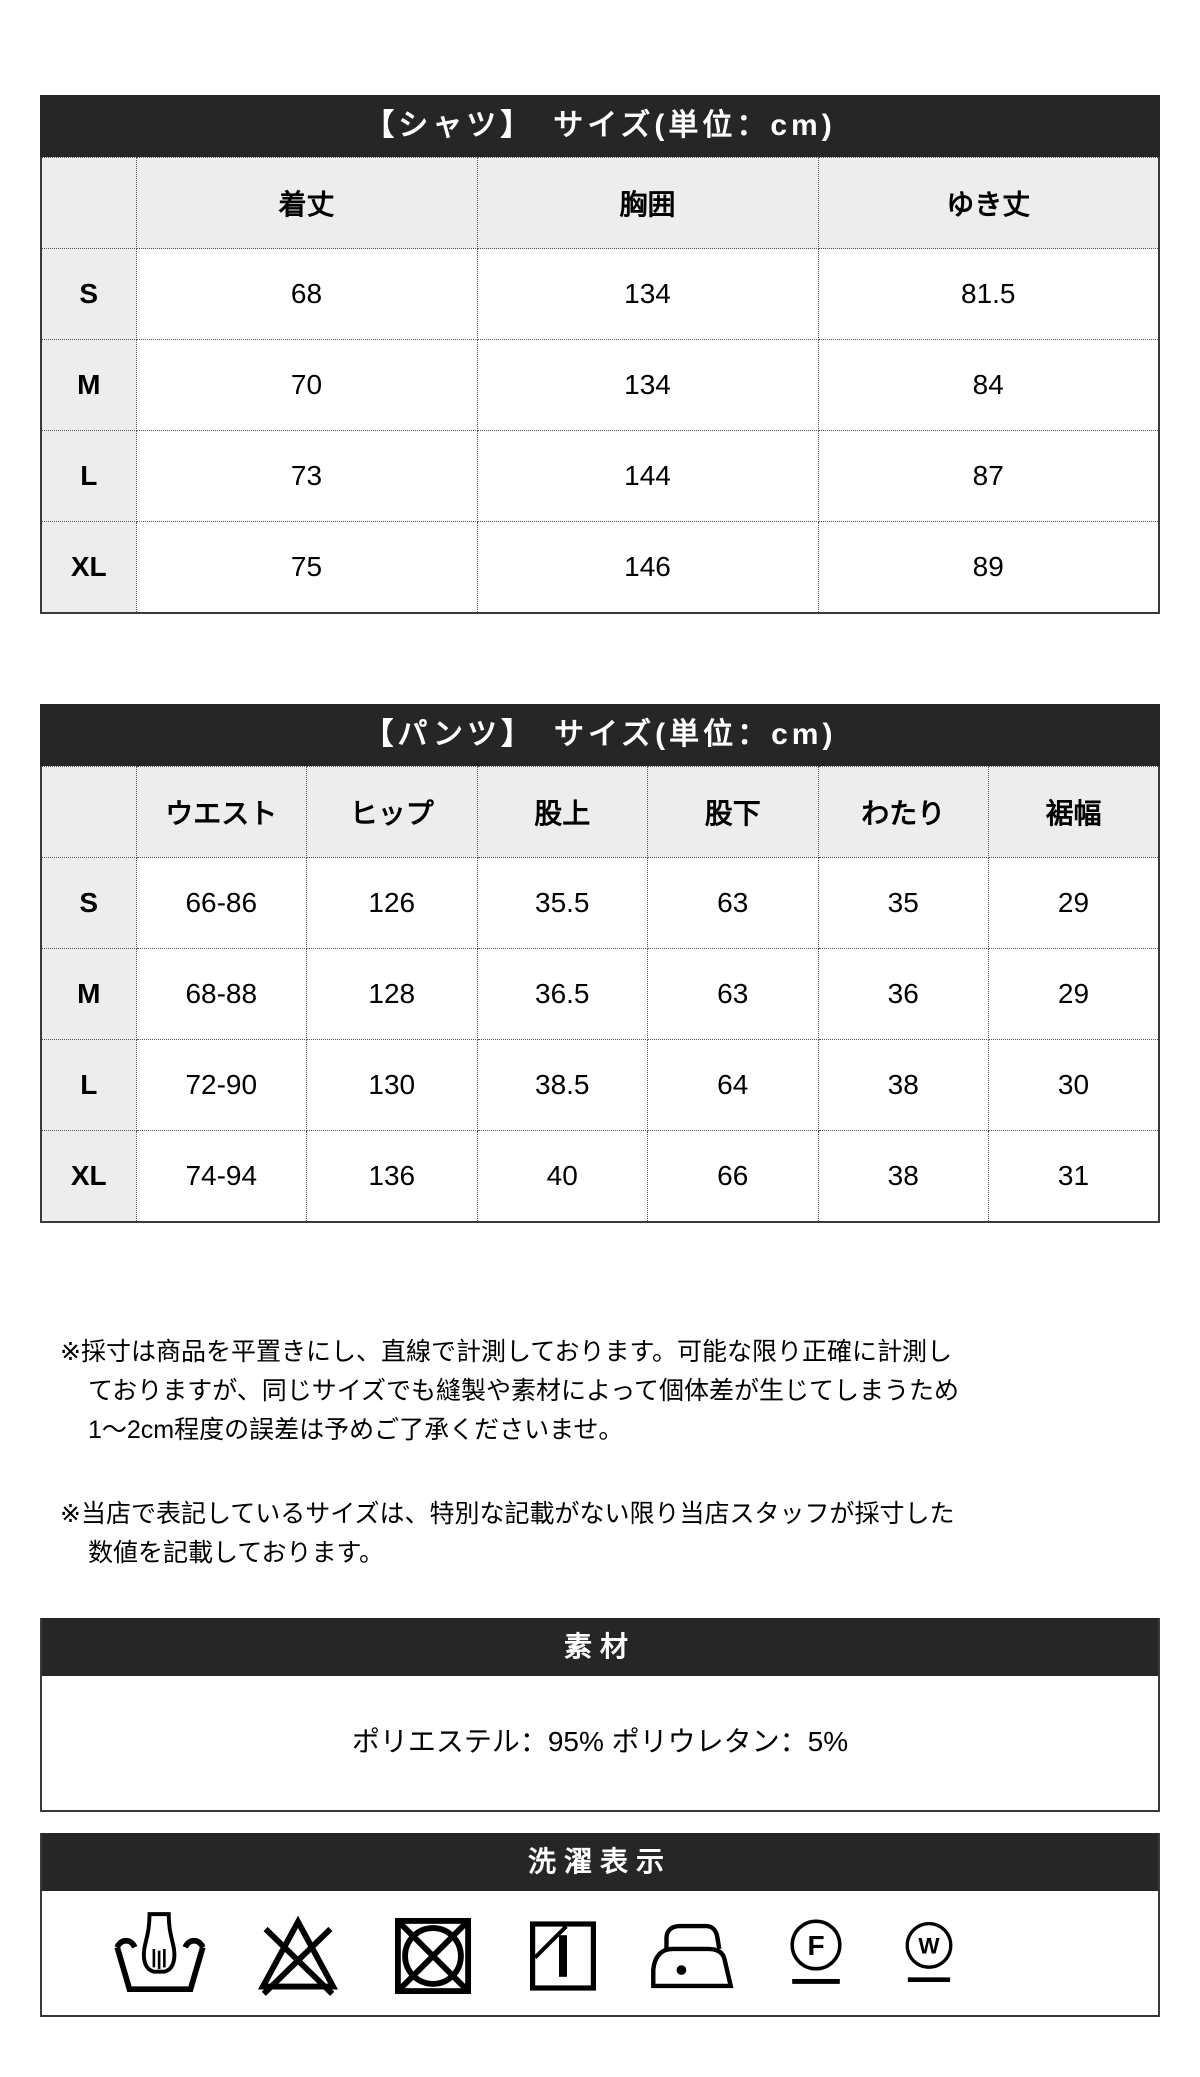 The image size is (1200, 2077). I want to click on note-line: 1〜2cm程度の誤差は予めご了承くださいませ。, so click(356, 1430).